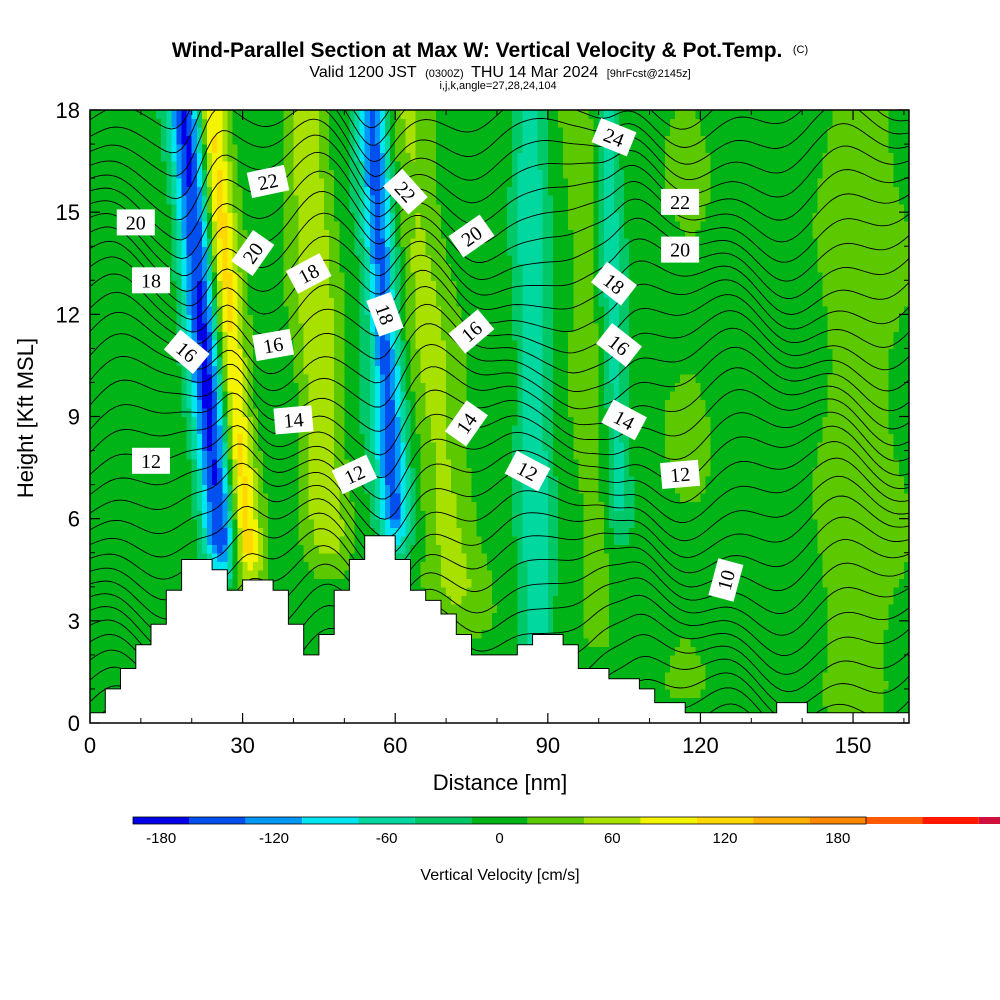 This screenshot has height=1000, width=1000. What do you see at coordinates (724, 838) in the screenshot?
I see `colorbar-tick-label: 120` at bounding box center [724, 838].